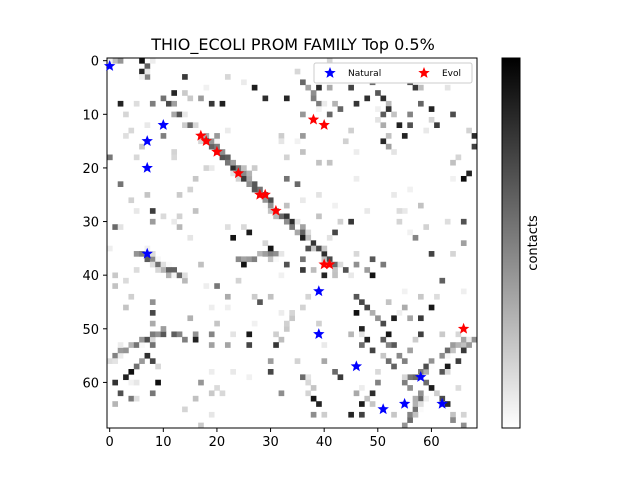 This screenshot has height=480, width=640. What do you see at coordinates (90, 115) in the screenshot?
I see `y-tick-label: 10` at bounding box center [90, 115].